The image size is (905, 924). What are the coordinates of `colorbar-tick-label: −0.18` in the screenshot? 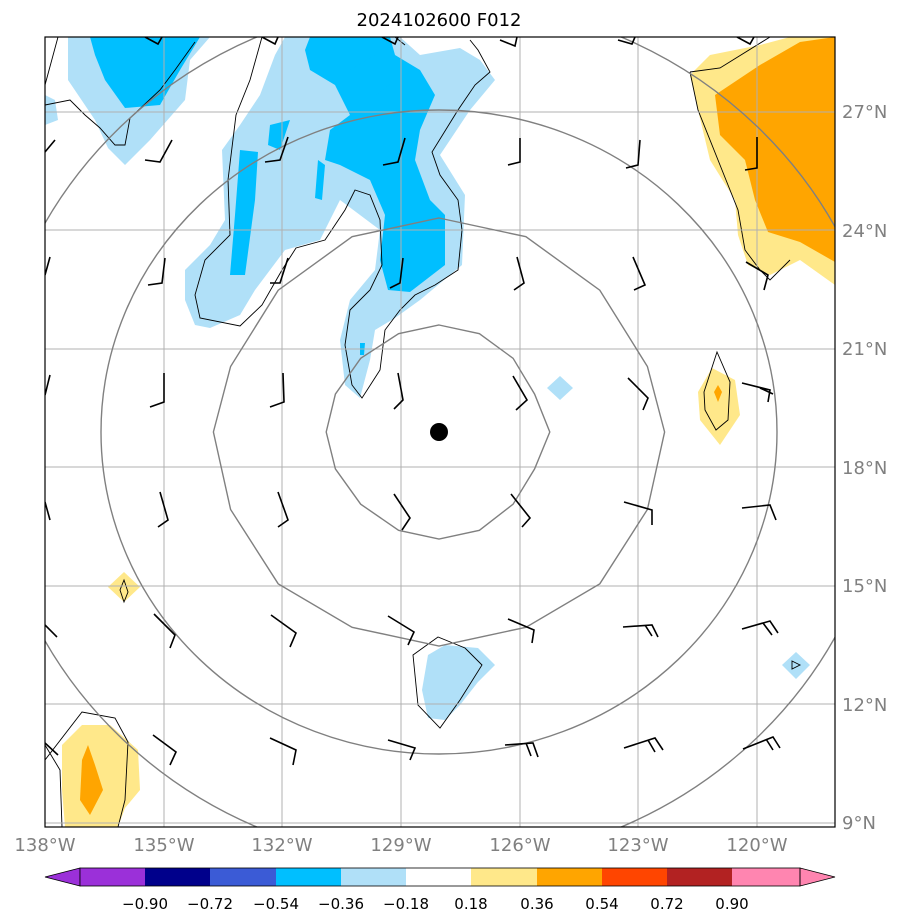 It's located at (406, 904).